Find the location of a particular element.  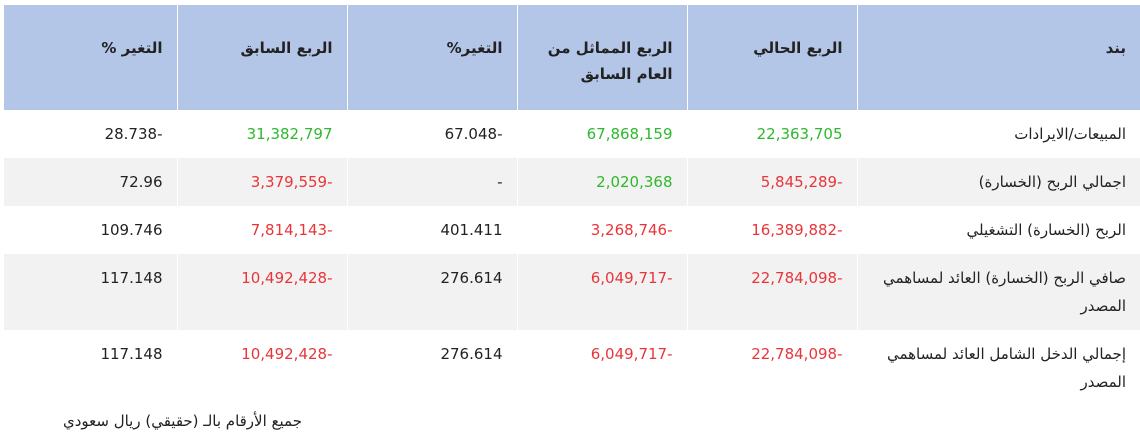

column-header: التغير% is located at coordinates (431, 57).